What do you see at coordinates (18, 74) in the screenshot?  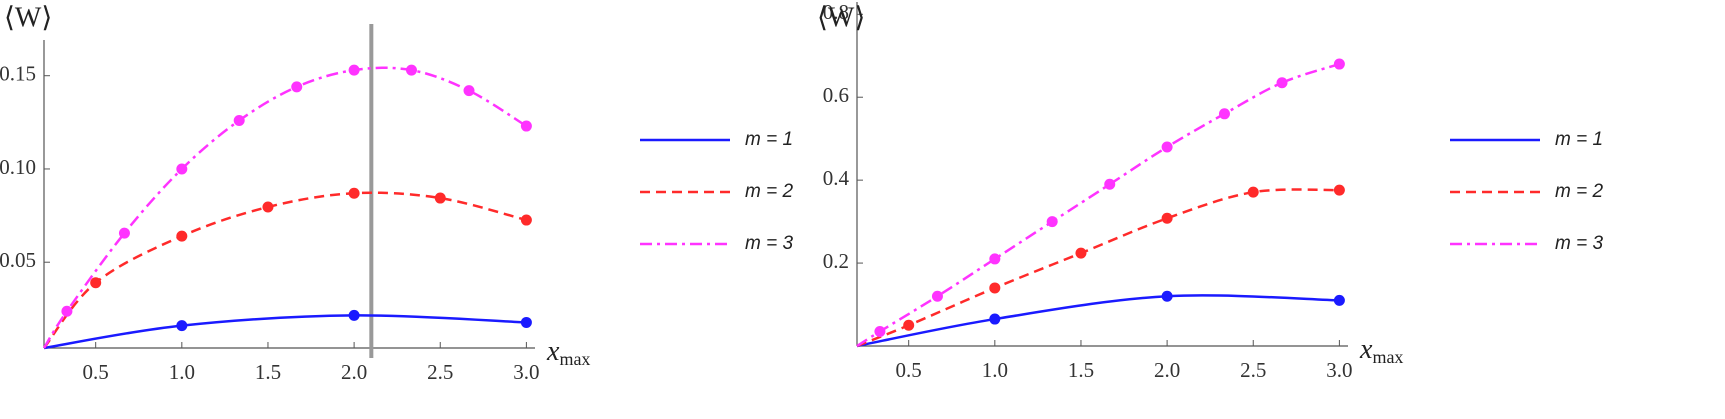 I see `y-tick-label: 0.15` at bounding box center [18, 74].